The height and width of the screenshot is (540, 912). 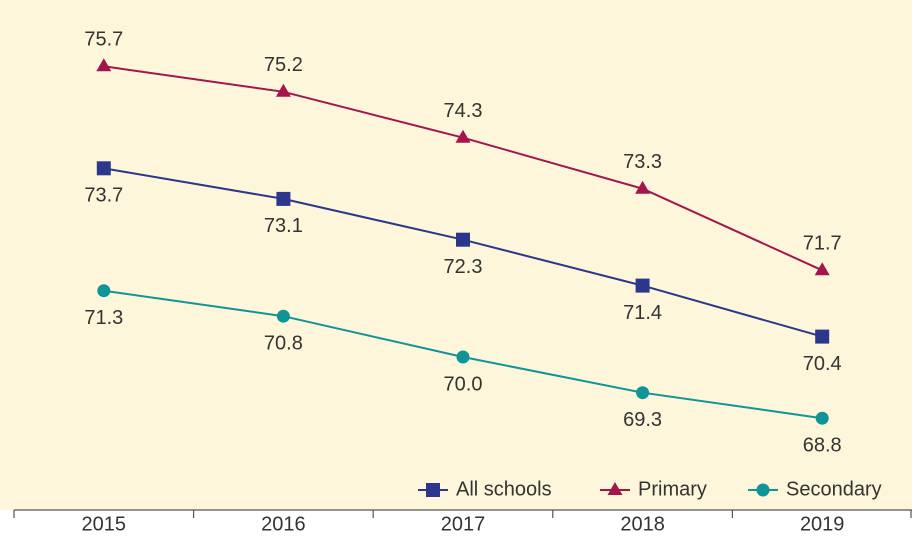 I want to click on x-tick-label: 2018, so click(x=642, y=524).